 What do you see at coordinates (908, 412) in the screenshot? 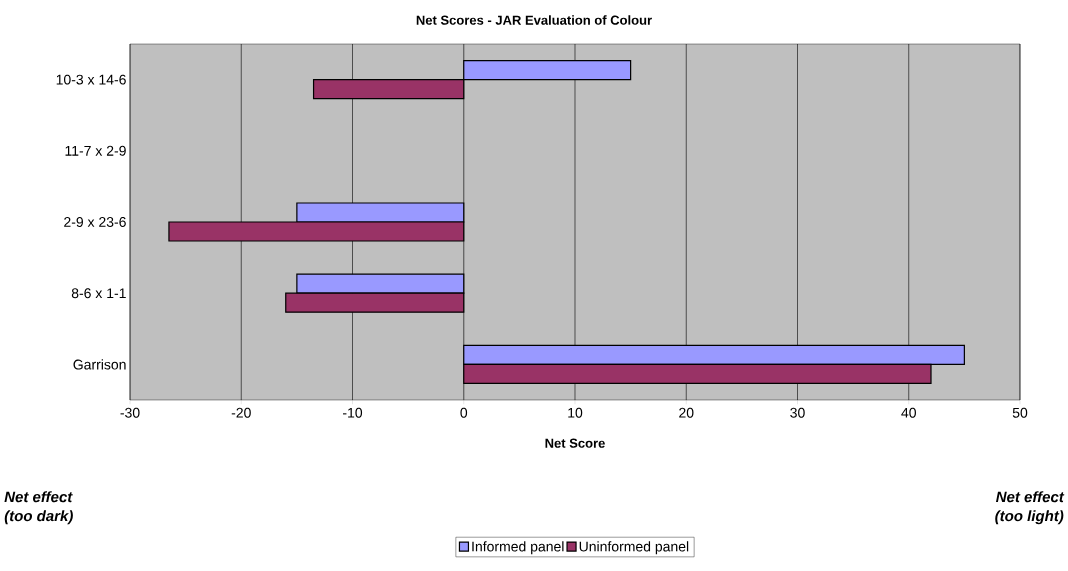
I see `x-tick-label: 40` at bounding box center [908, 412].